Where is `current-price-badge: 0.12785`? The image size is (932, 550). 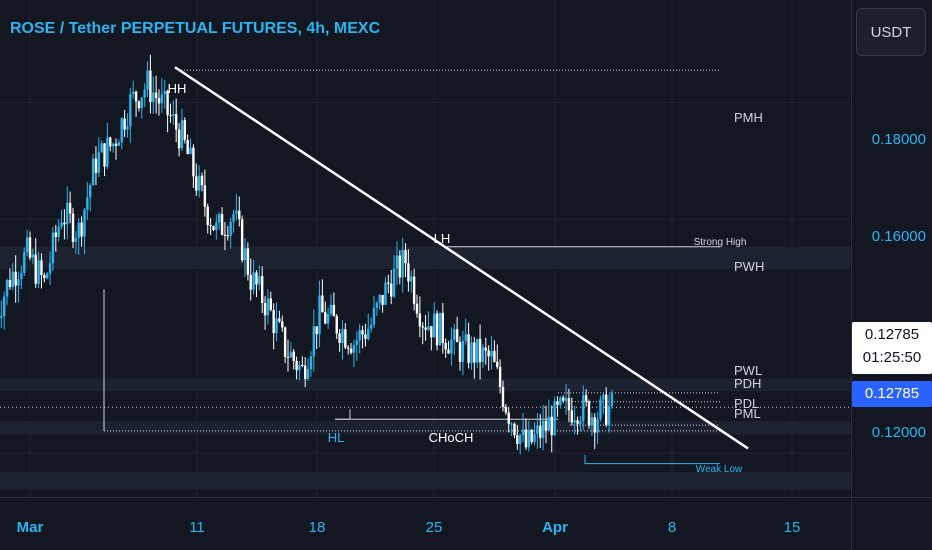
current-price-badge: 0.12785 is located at coordinates (892, 394).